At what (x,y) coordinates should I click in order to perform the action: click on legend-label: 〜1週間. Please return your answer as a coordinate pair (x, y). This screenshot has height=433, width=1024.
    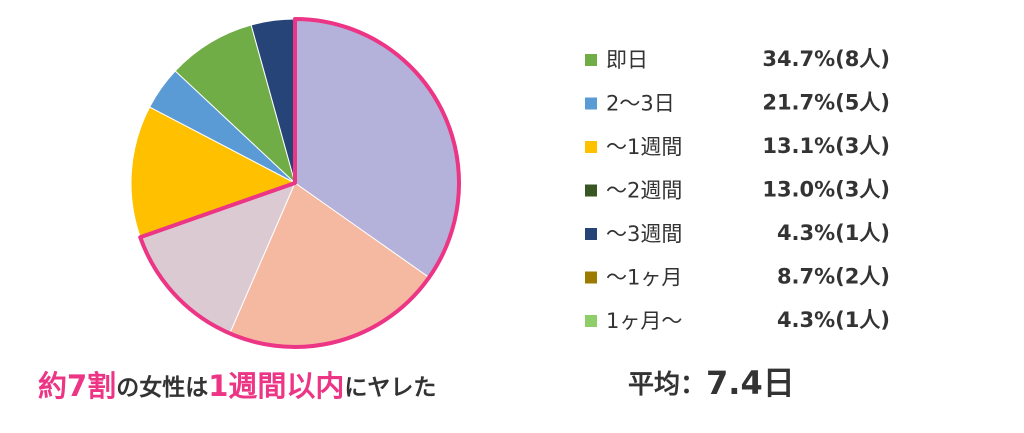
    Looking at the image, I should click on (644, 147).